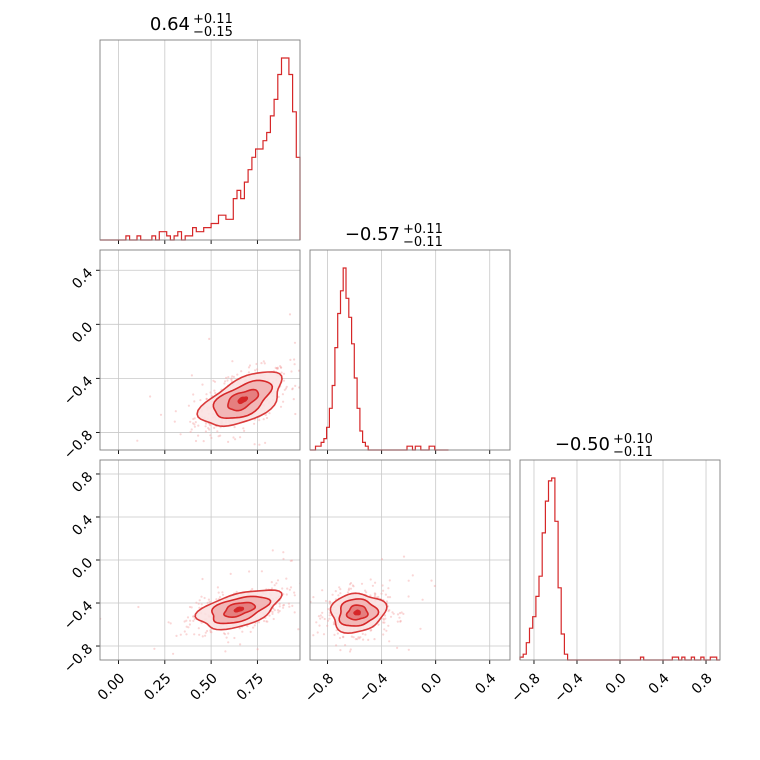  Describe the element at coordinates (373, 687) in the screenshot. I see `x-tick-label: −0.4` at that location.